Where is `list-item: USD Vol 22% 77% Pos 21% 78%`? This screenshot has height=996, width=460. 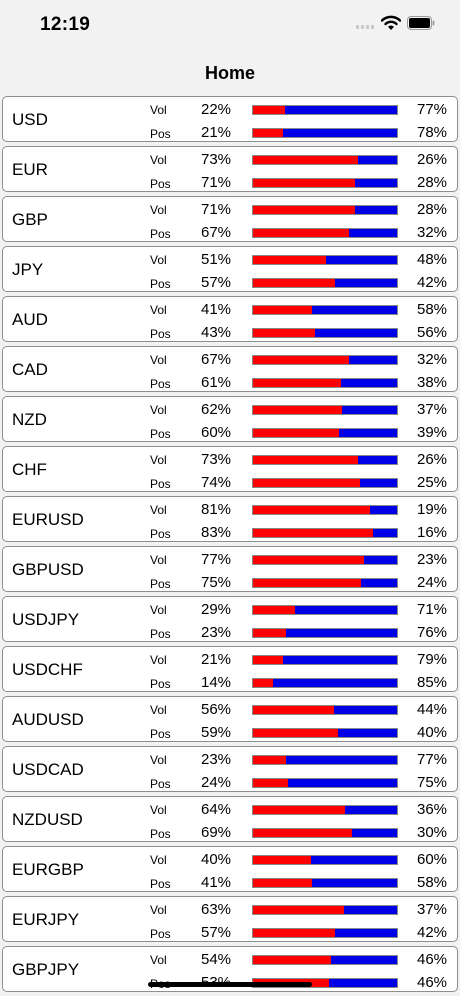
list-item: USD Vol 22% 77% Pos 21% 78% is located at coordinates (230, 119).